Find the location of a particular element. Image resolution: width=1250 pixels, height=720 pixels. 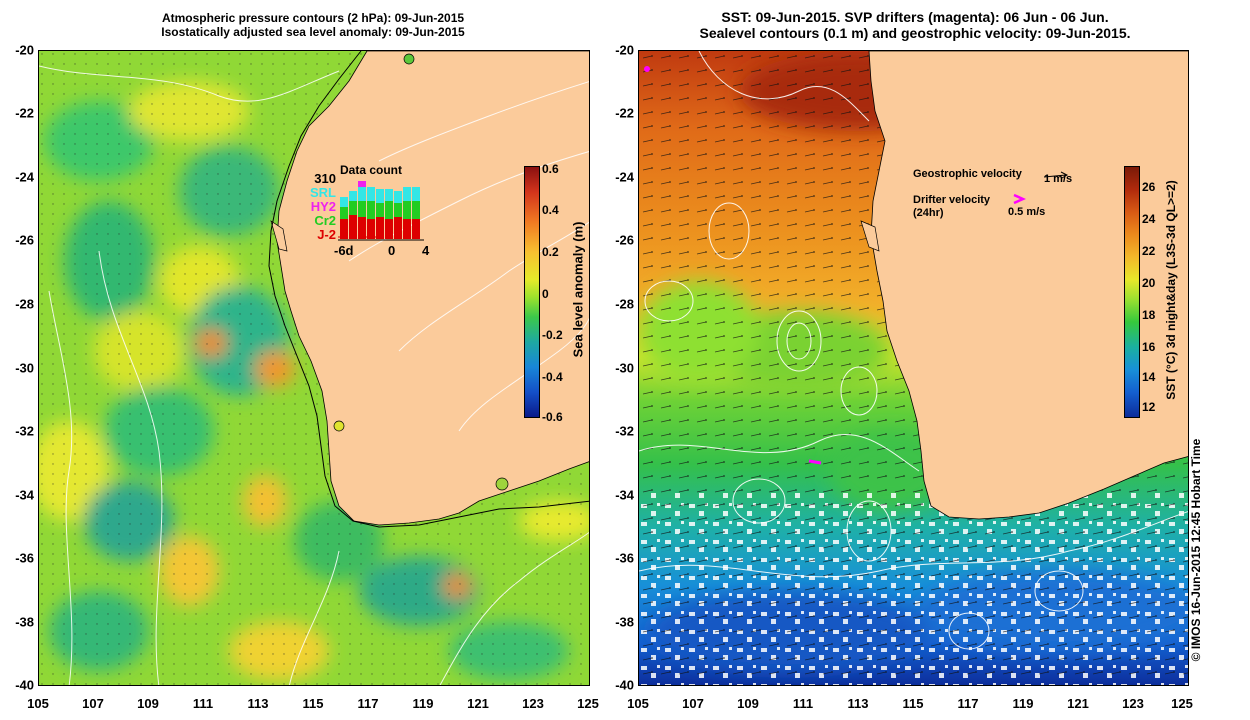

left-x-tick: 105 is located at coordinates (38, 703).